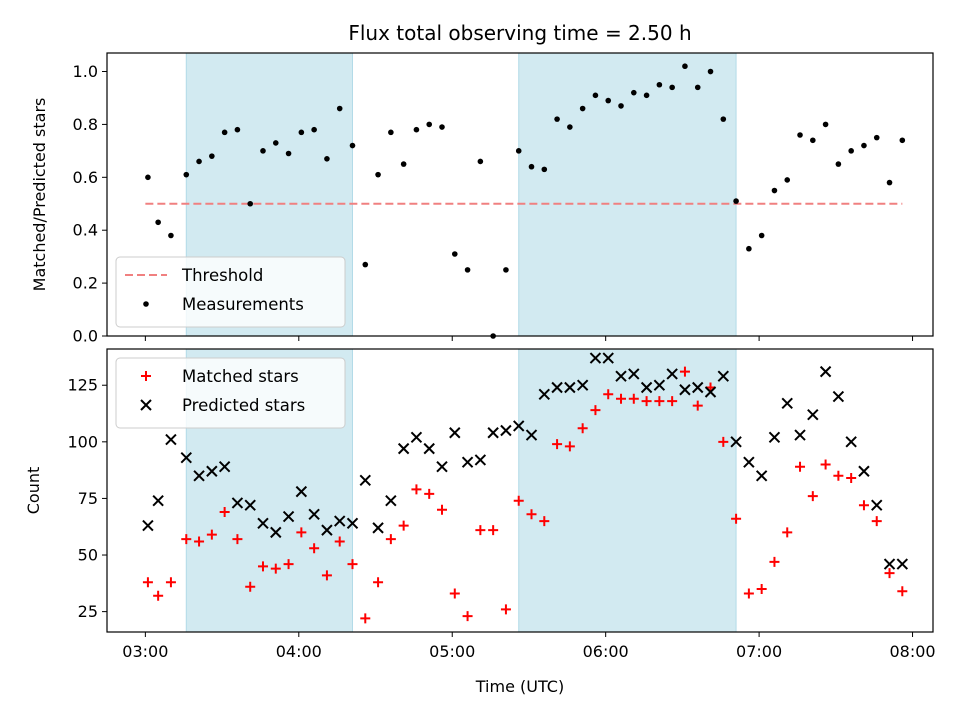 The width and height of the screenshot is (960, 720). What do you see at coordinates (146, 405) in the screenshot?
I see `panel2-legend-item-2-marker` at bounding box center [146, 405].